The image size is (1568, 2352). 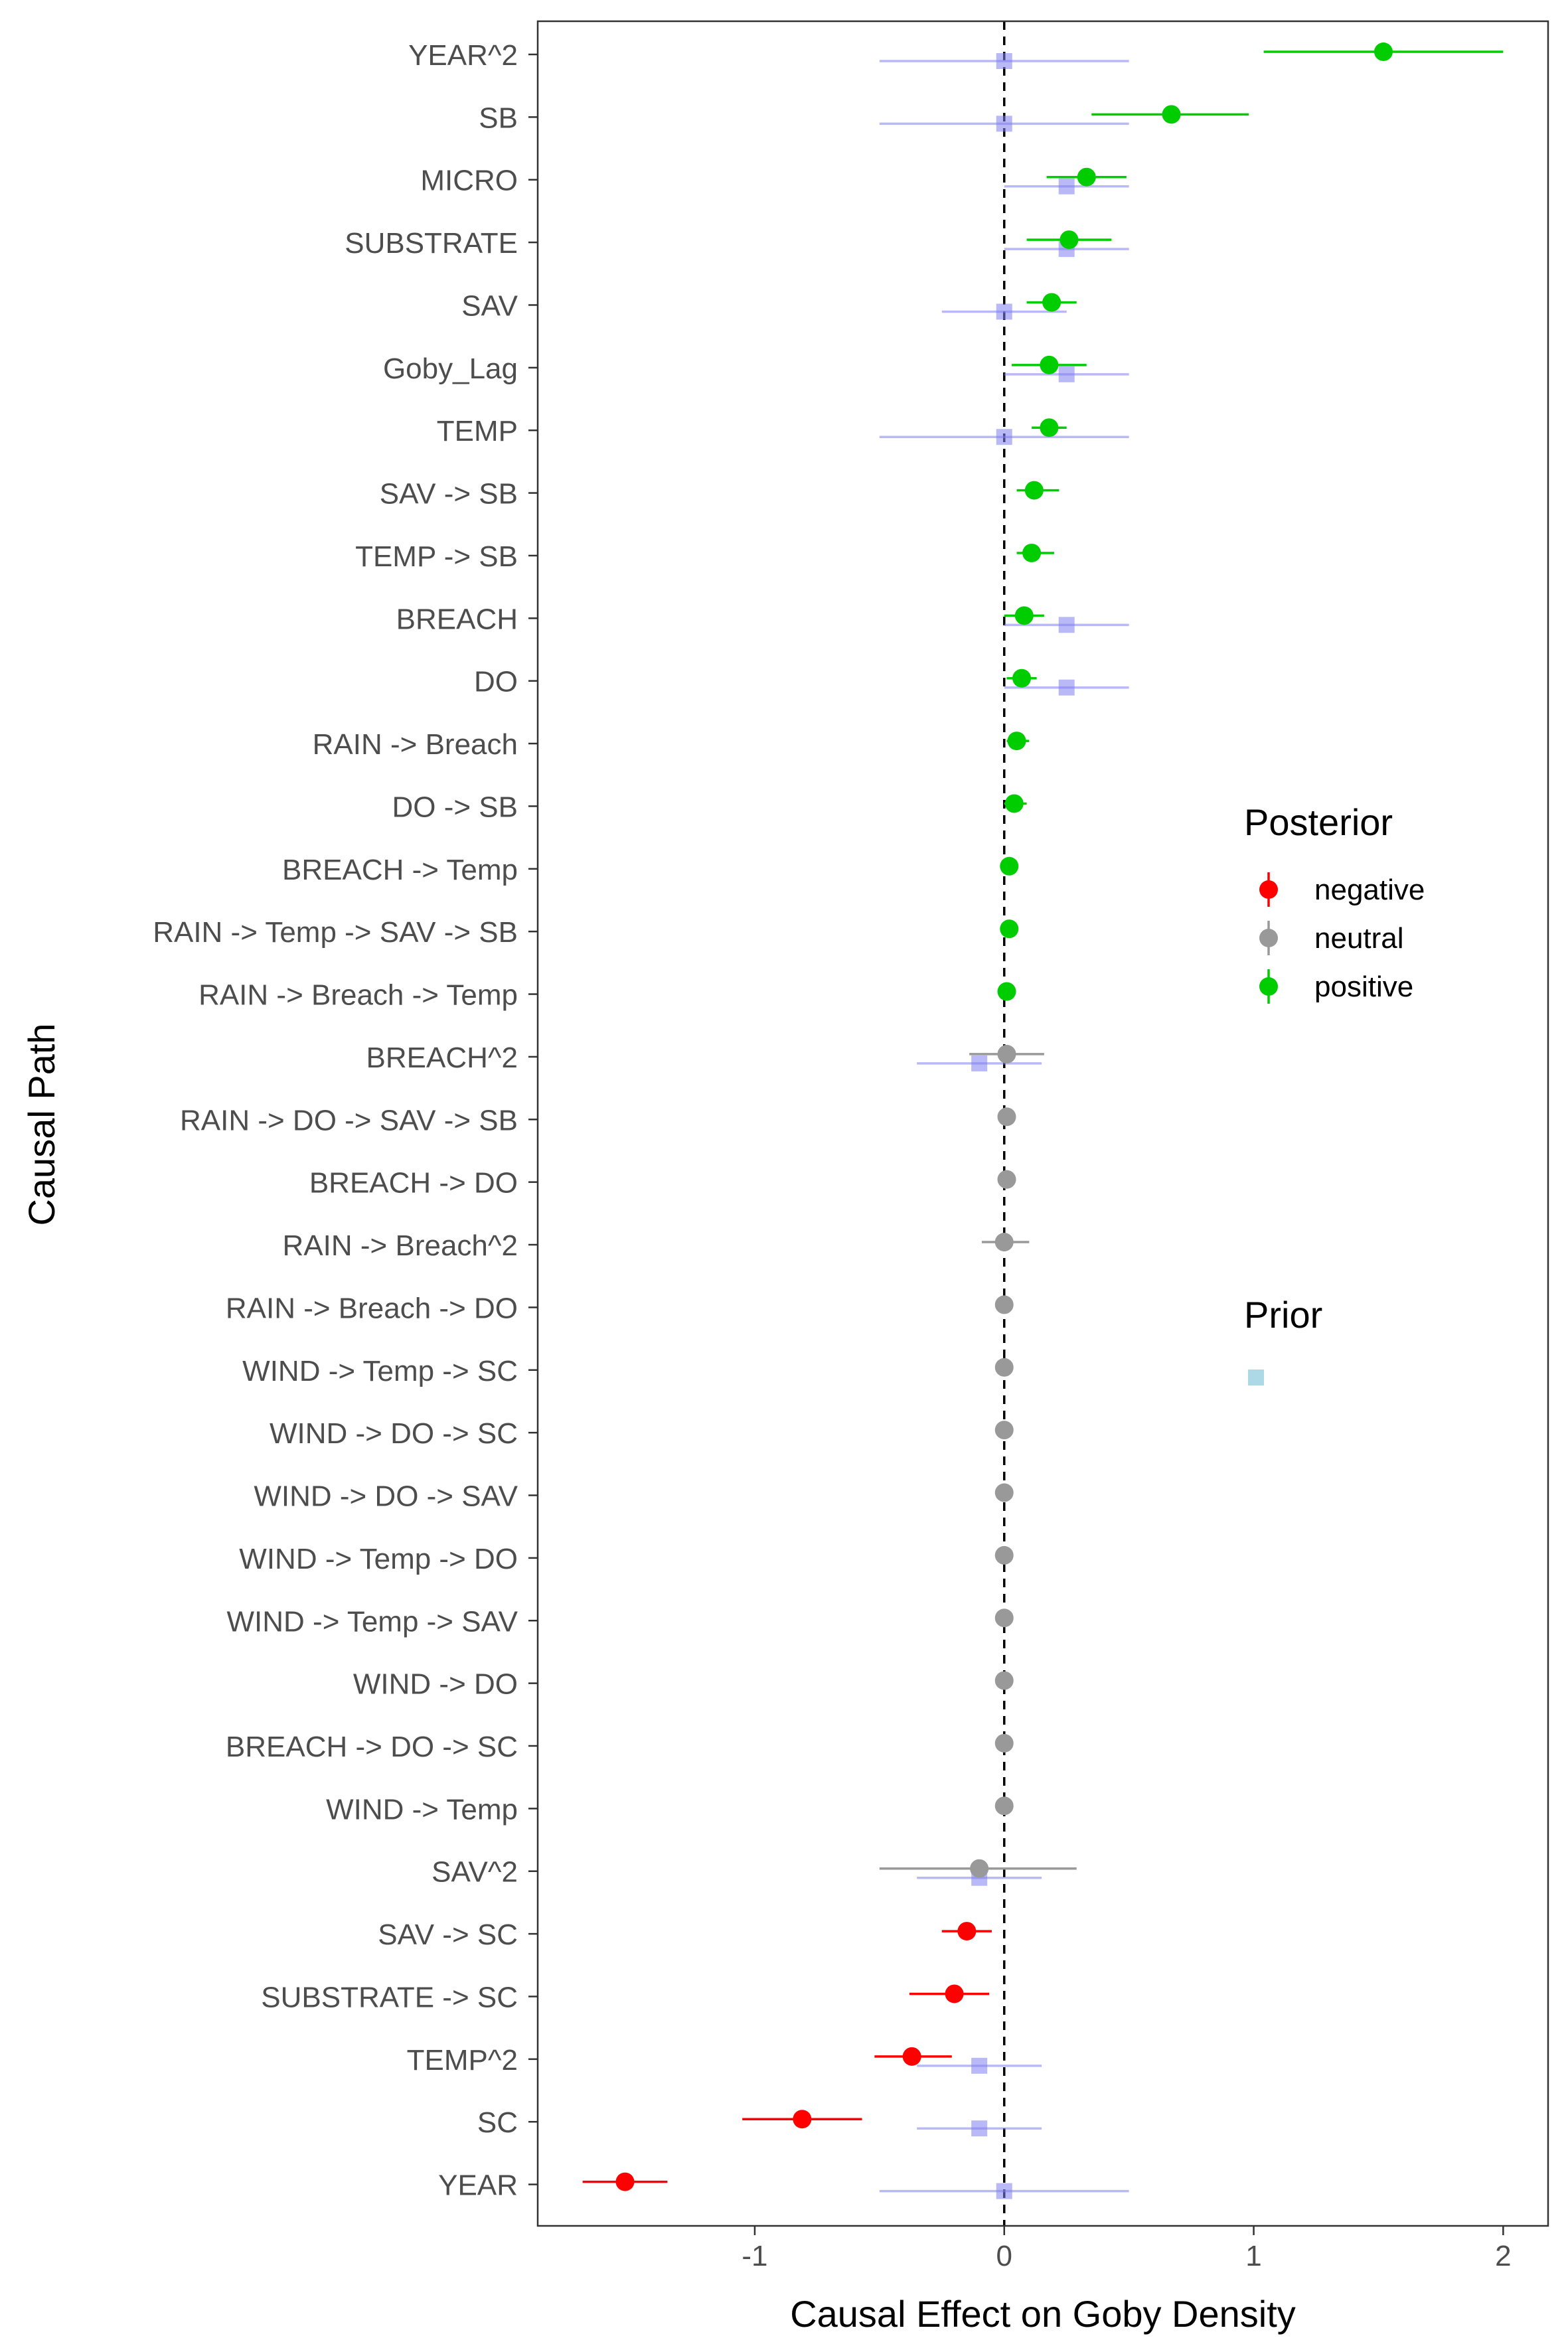 What do you see at coordinates (437, 557) in the screenshot?
I see `y-tick-label: TEMP -> SB` at bounding box center [437, 557].